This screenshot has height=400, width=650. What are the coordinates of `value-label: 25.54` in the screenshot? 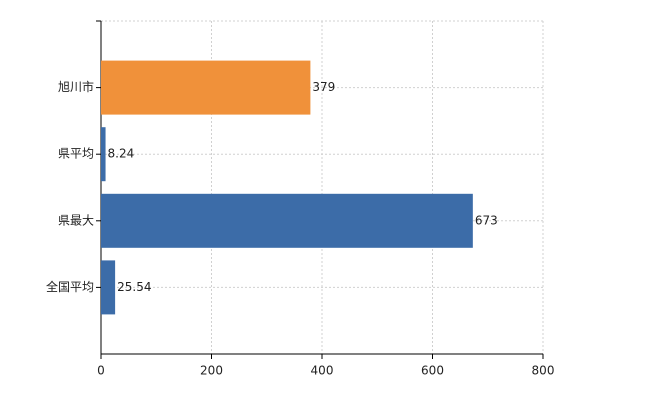 It's located at (134, 287).